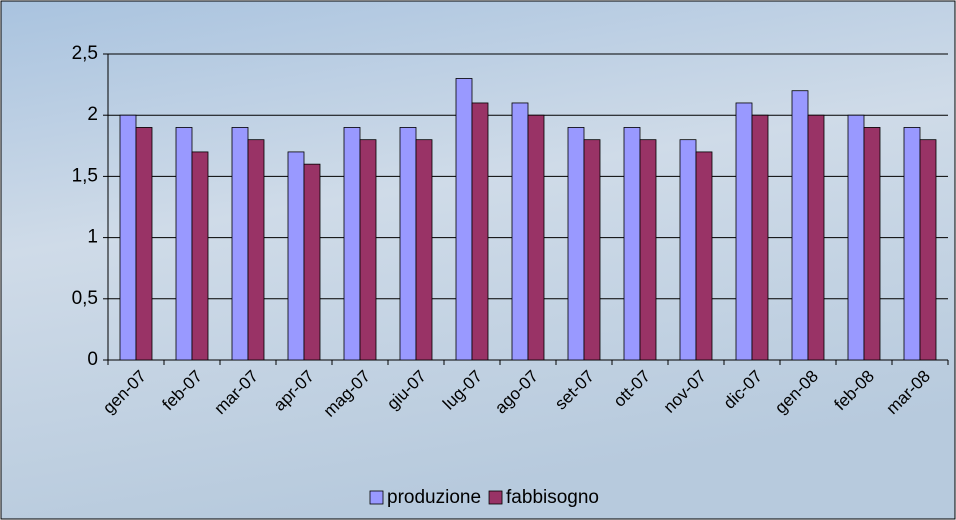 The height and width of the screenshot is (520, 956). Describe the element at coordinates (92, 114) in the screenshot. I see `y-tick-label: 2` at that location.